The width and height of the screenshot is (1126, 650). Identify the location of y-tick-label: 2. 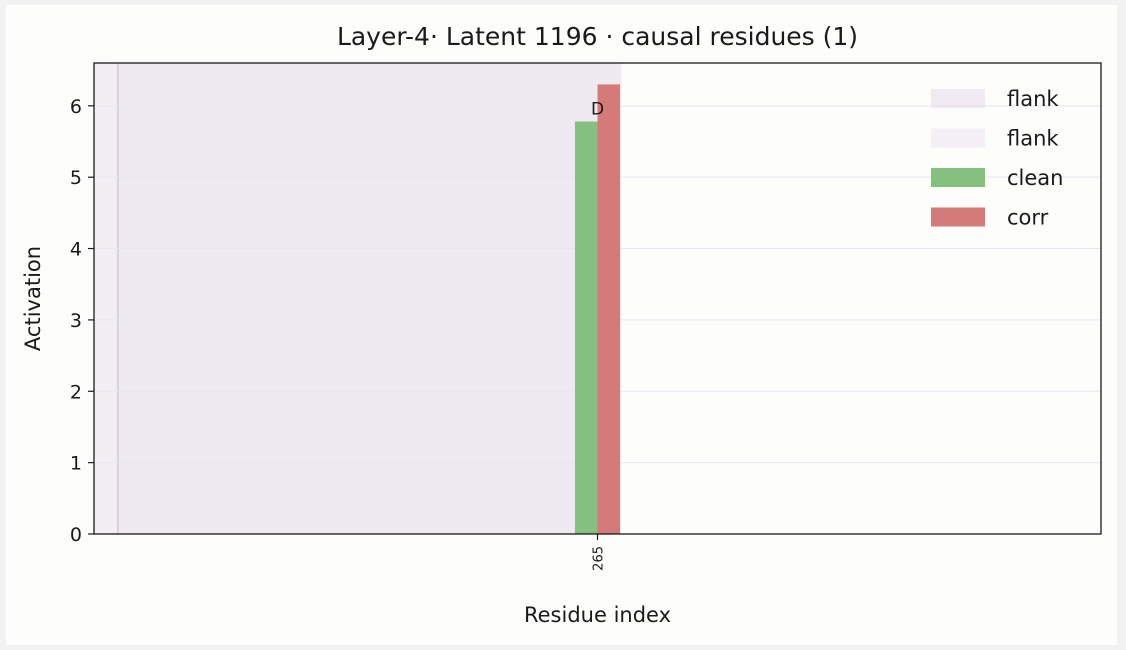
(76, 392).